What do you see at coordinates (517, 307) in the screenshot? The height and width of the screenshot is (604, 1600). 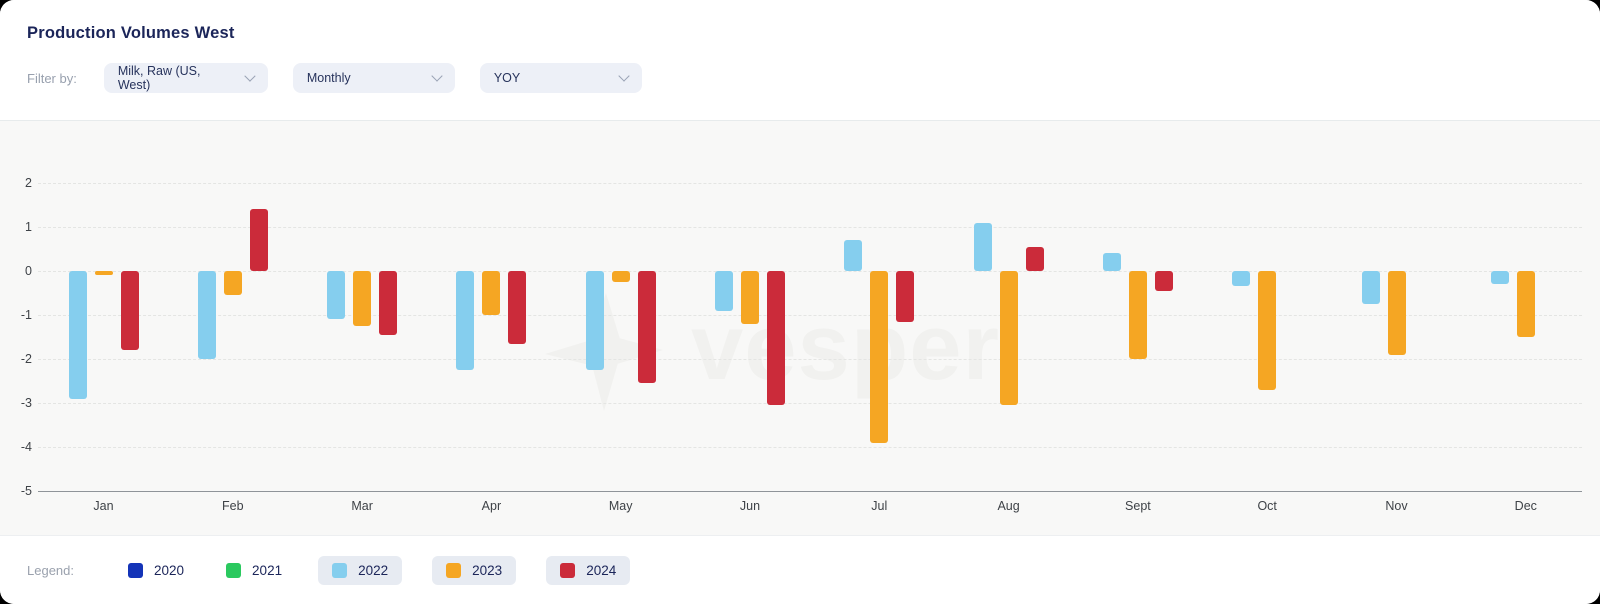 I see `bar-2024-apr` at bounding box center [517, 307].